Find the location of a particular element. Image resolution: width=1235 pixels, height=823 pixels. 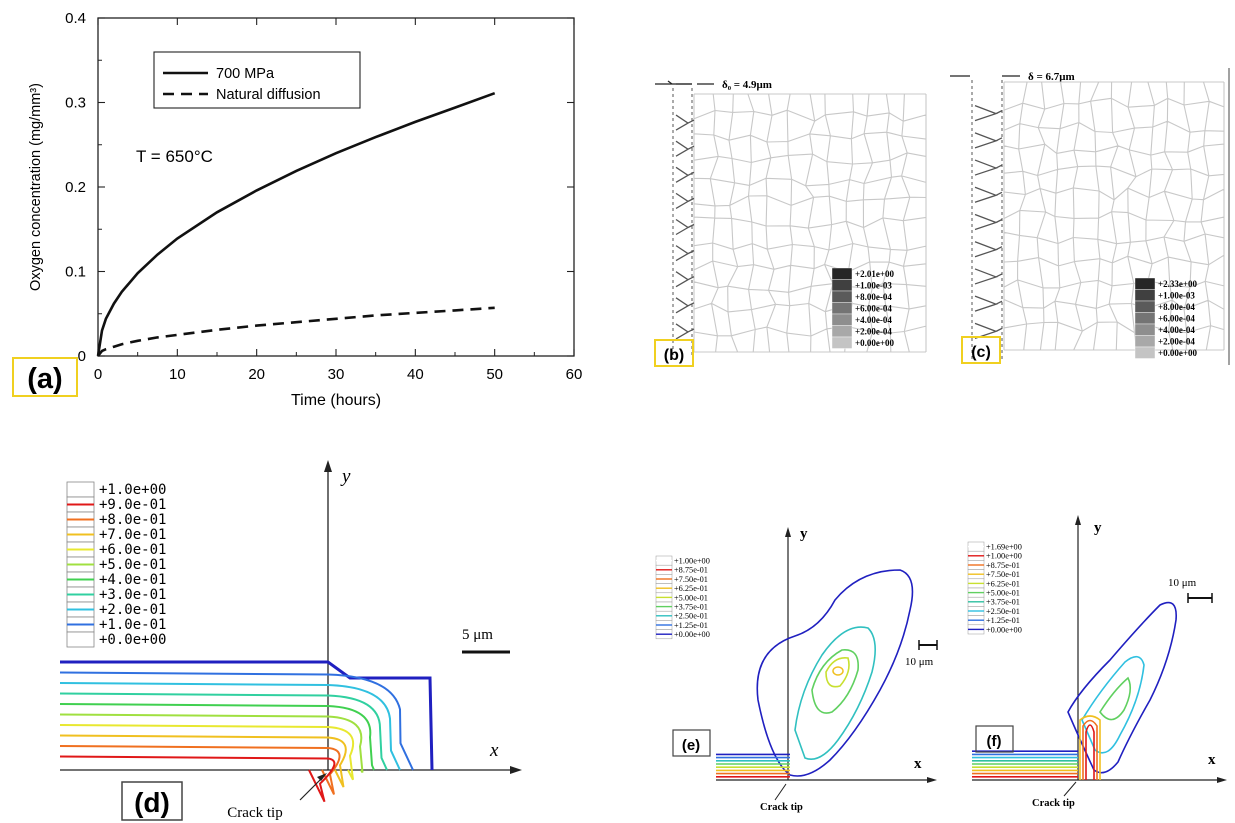

grain-boundaries is located at coordinates (1114, 216).